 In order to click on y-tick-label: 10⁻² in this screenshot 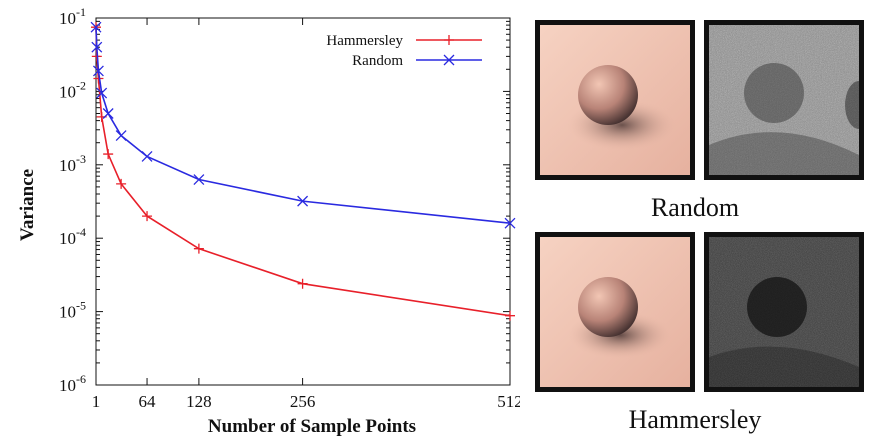, I will do `click(72, 89)`.